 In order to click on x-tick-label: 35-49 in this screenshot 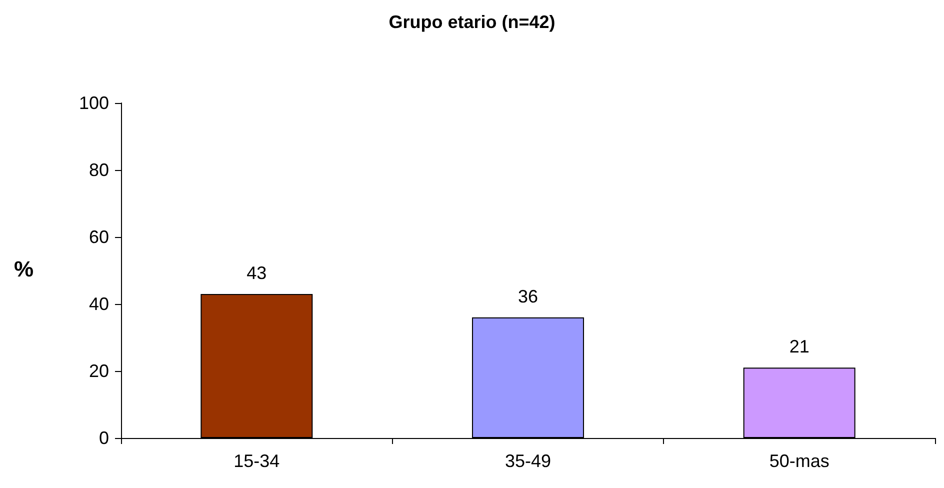, I will do `click(528, 461)`.